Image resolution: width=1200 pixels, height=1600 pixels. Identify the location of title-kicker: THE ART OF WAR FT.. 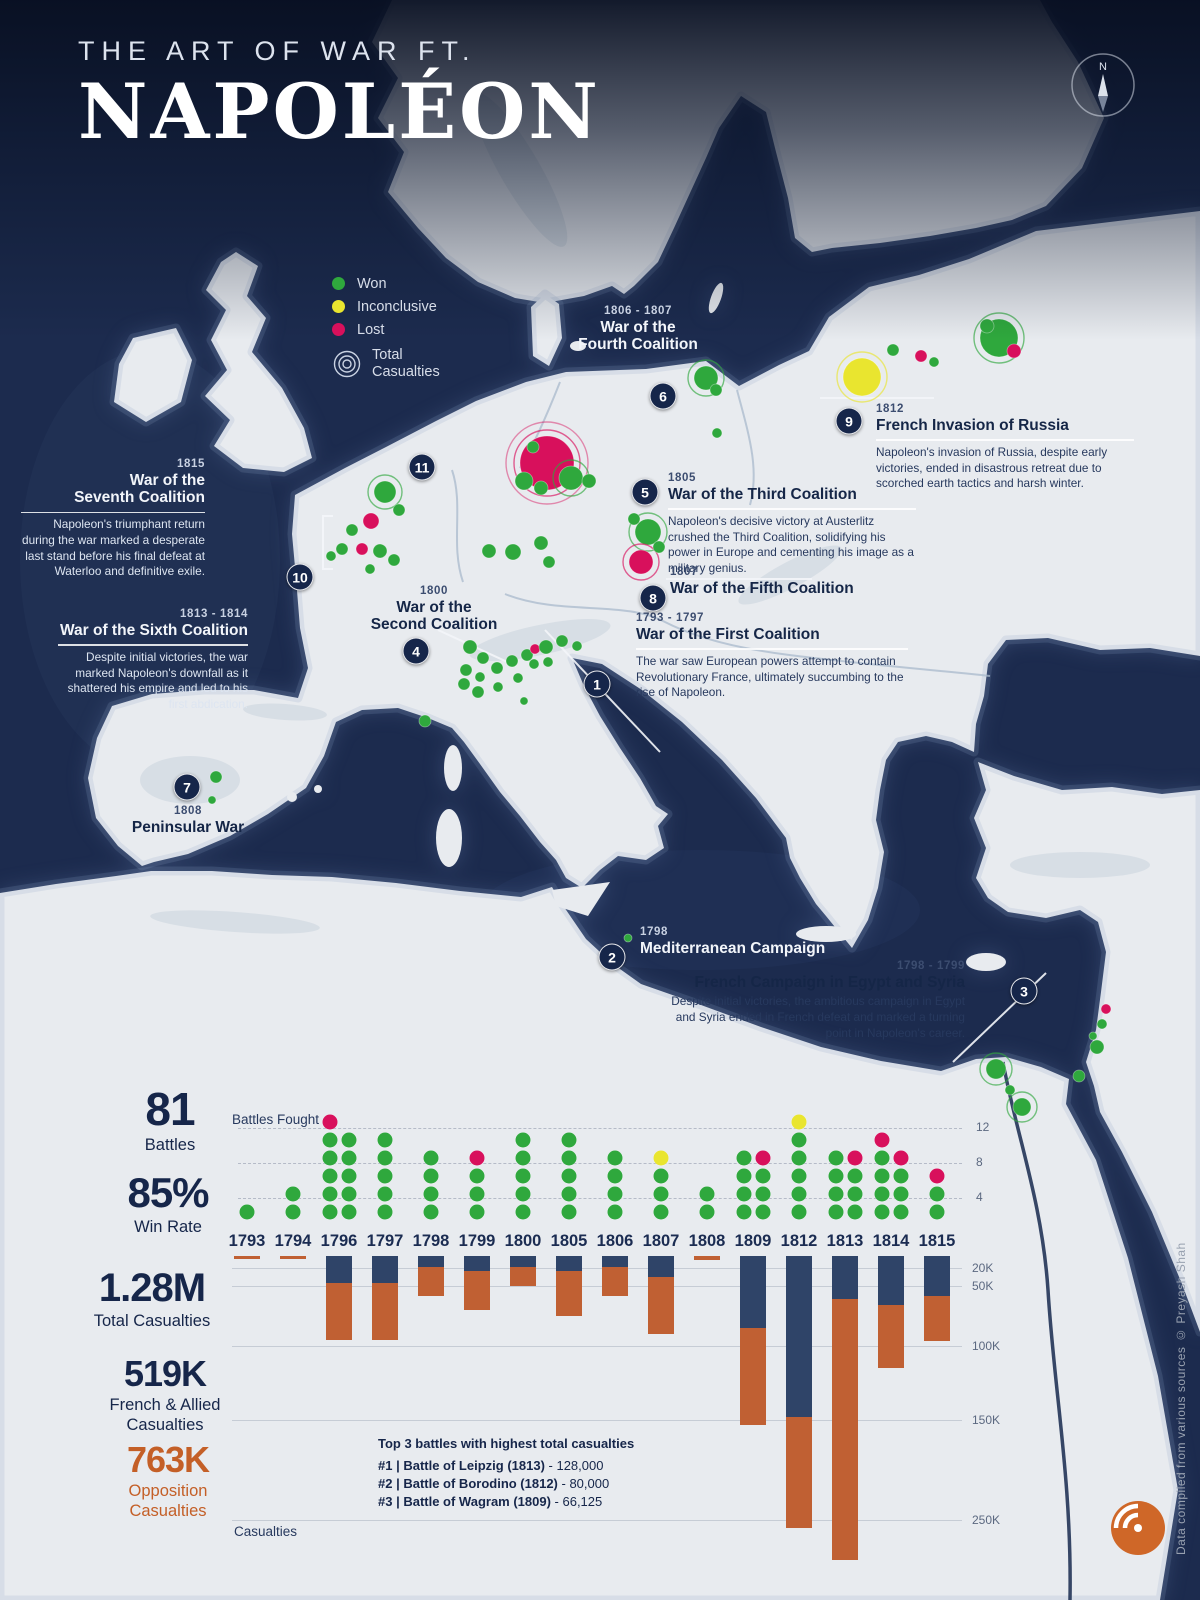
(277, 51).